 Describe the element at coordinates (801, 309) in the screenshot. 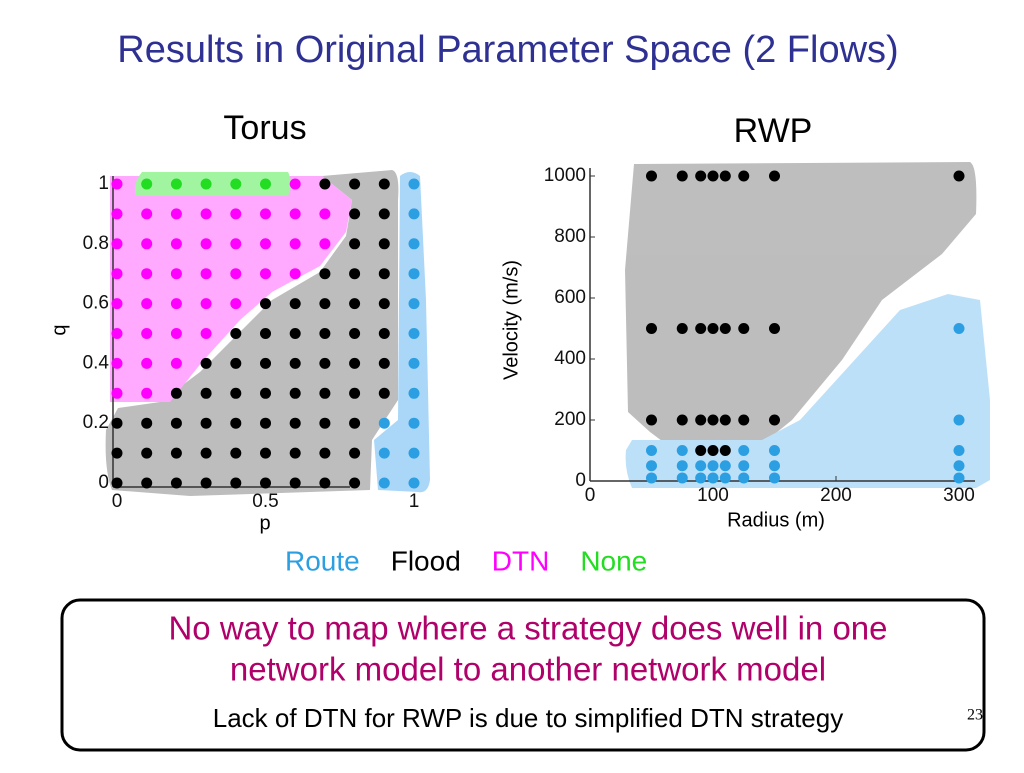

I see `flood-region` at that location.